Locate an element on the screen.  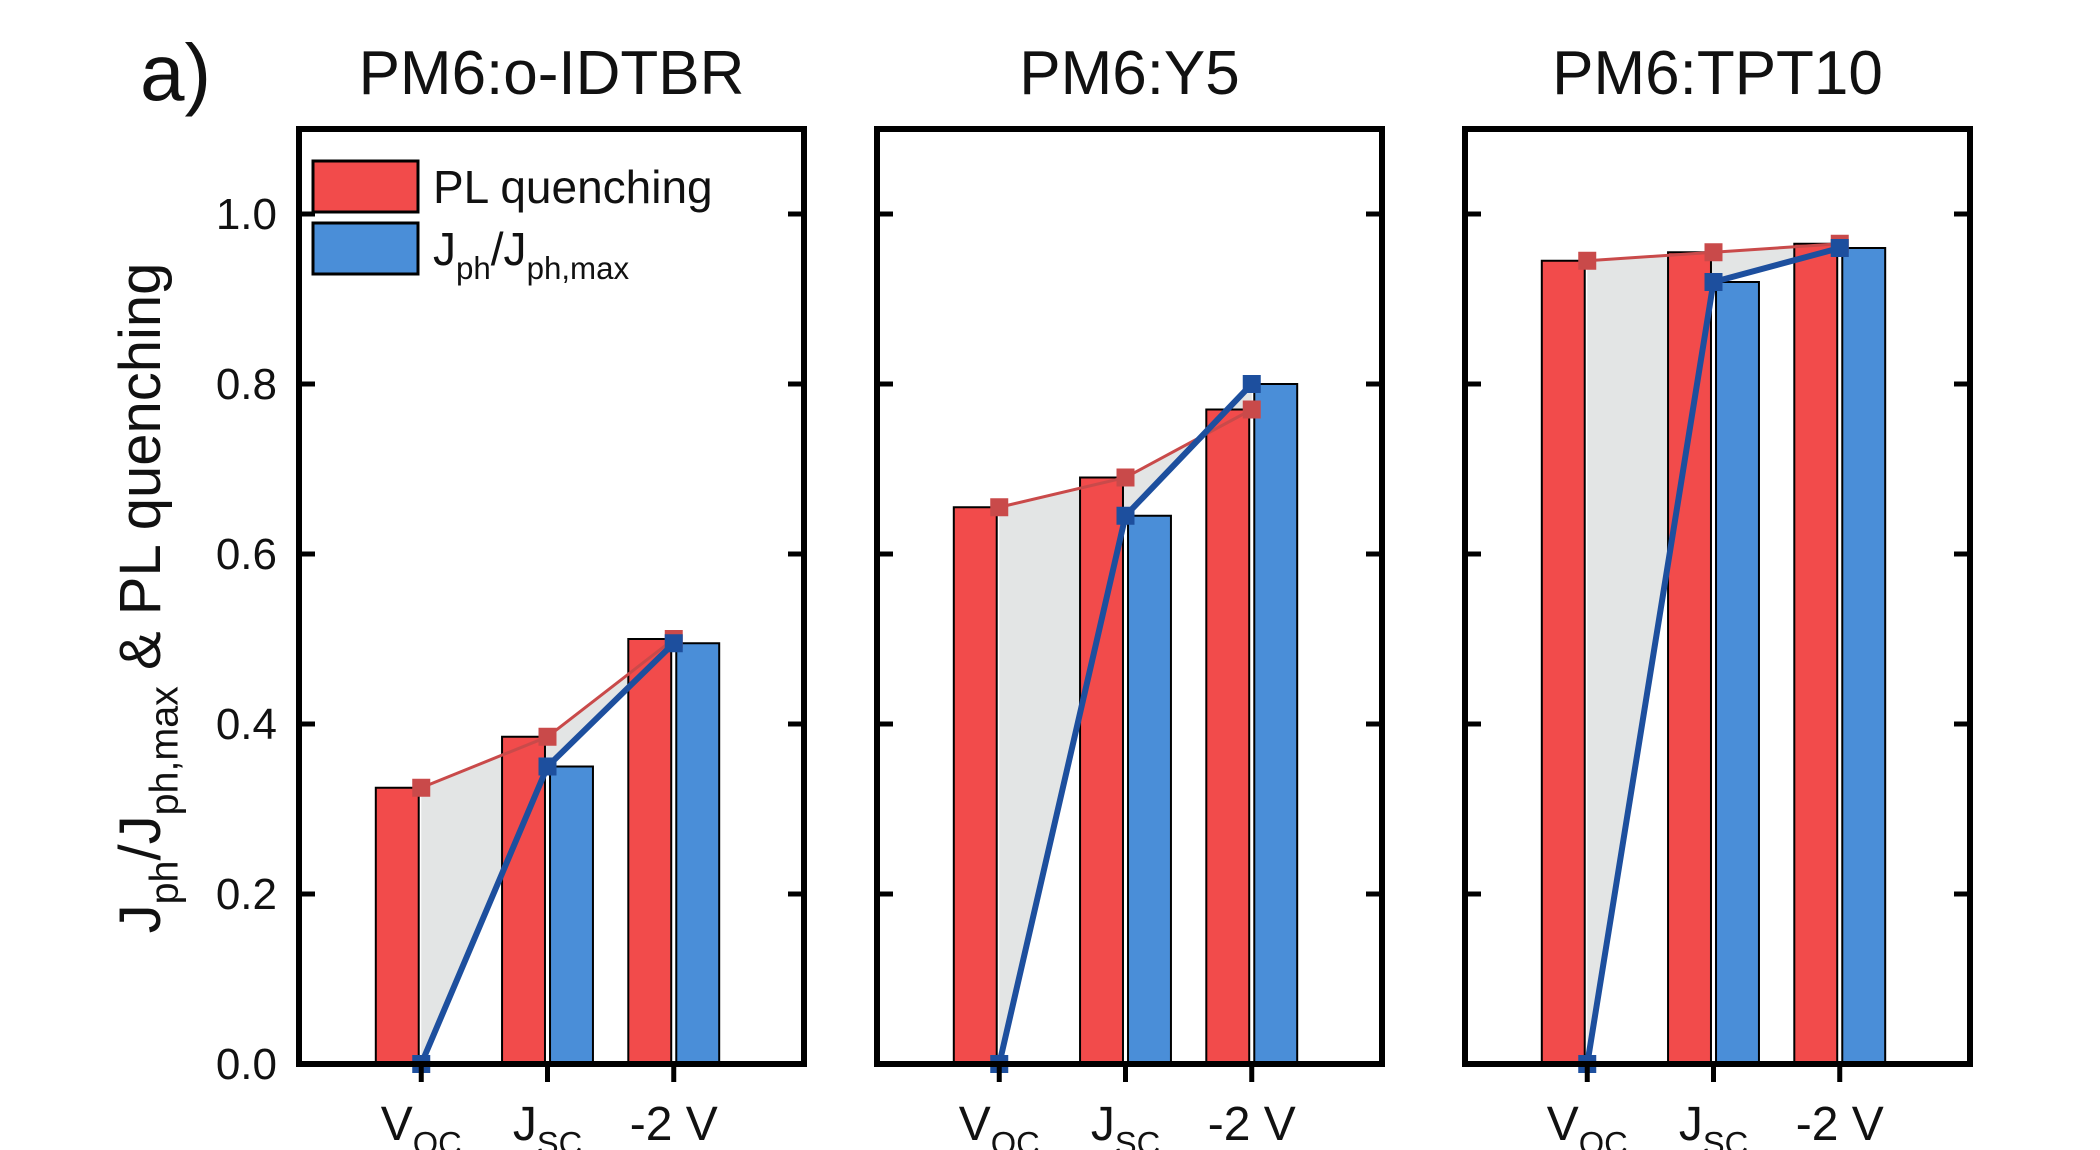
panel-title: PM6:o-IDTBR is located at coordinates (552, 73).